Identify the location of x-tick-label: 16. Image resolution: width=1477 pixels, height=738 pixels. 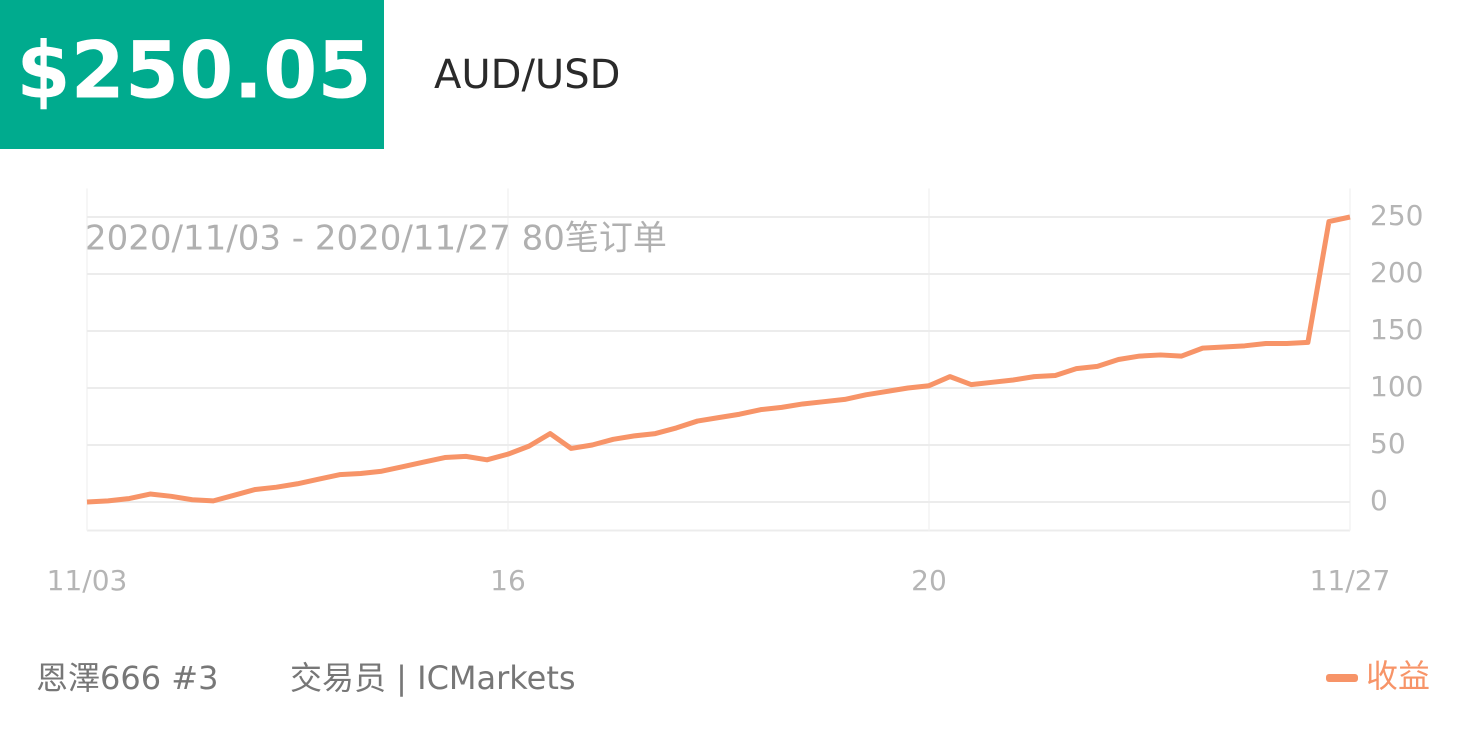
(508, 580).